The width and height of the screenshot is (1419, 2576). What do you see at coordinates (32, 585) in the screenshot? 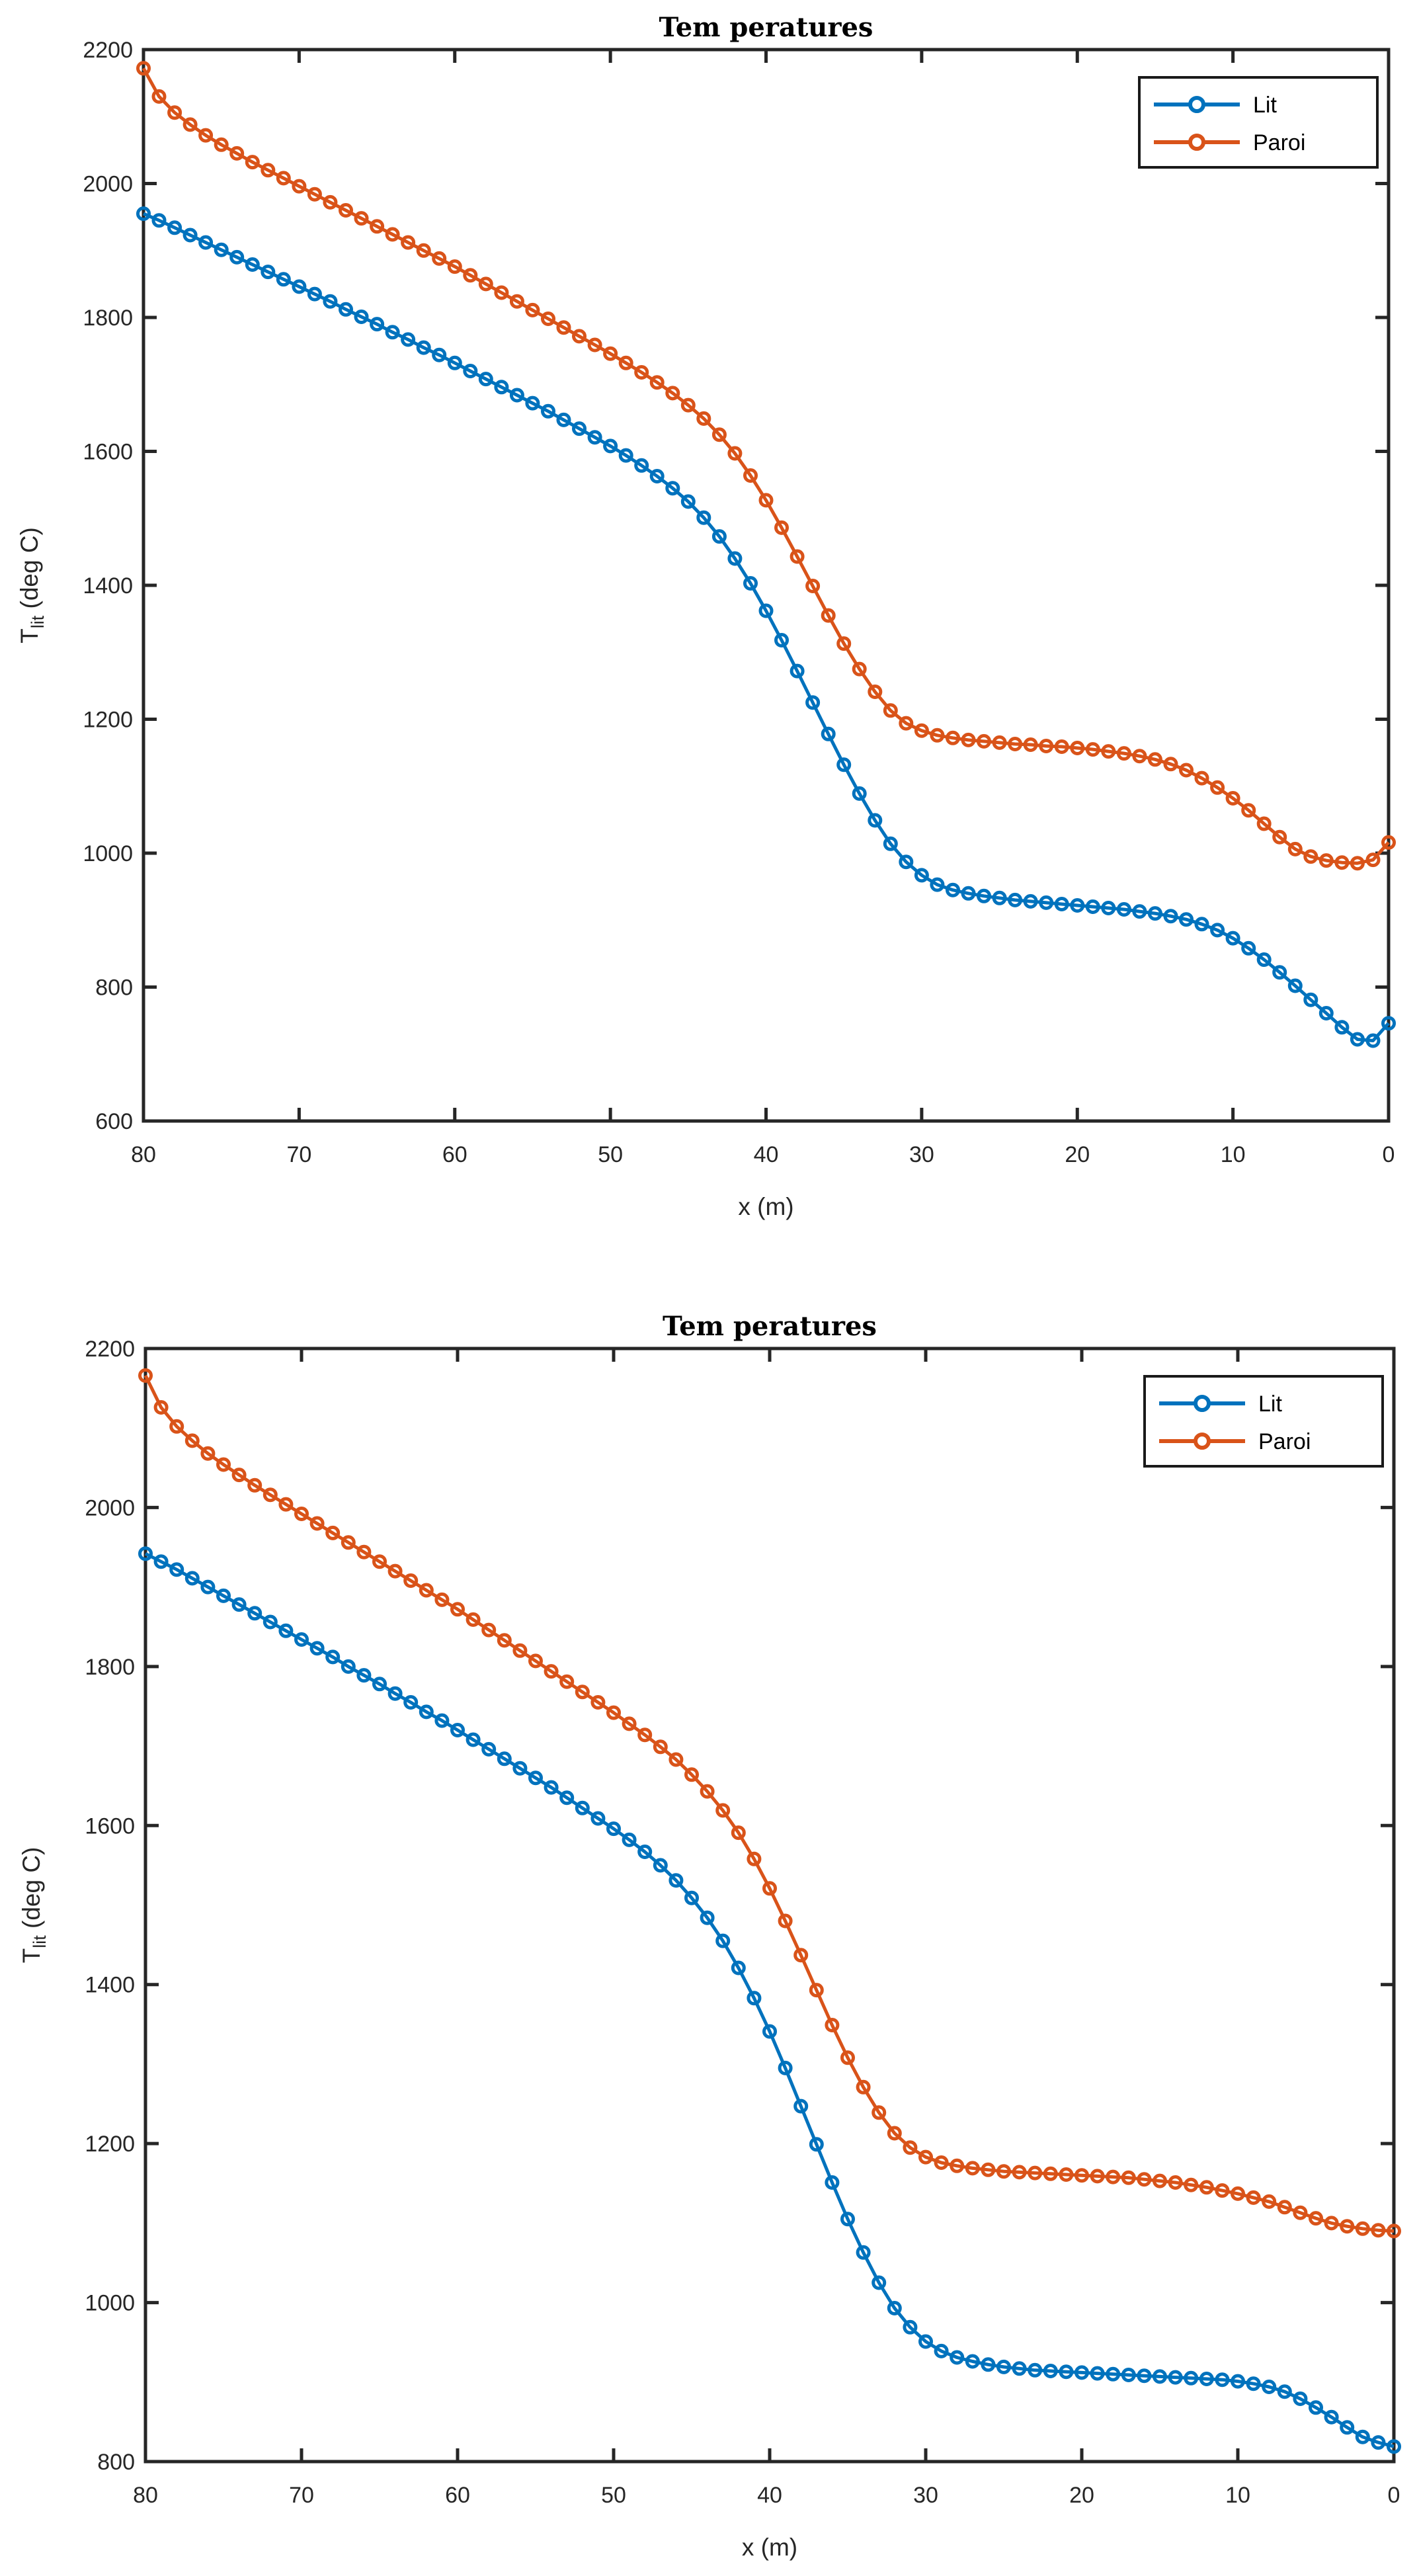
I see `y-axis-label: Tlit (deg C)` at bounding box center [32, 585].